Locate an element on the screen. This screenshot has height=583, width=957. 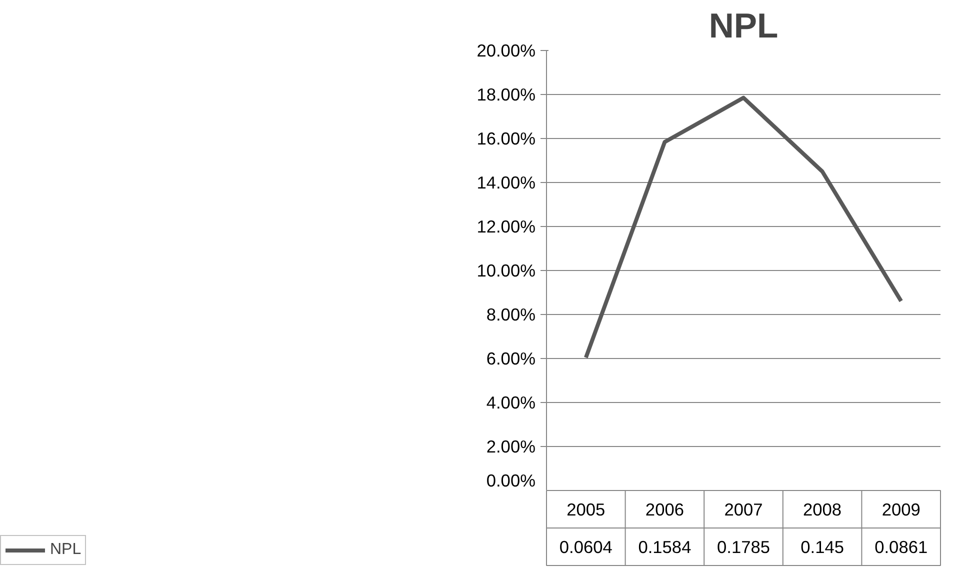
x-tick-label: 2008 is located at coordinates (822, 509).